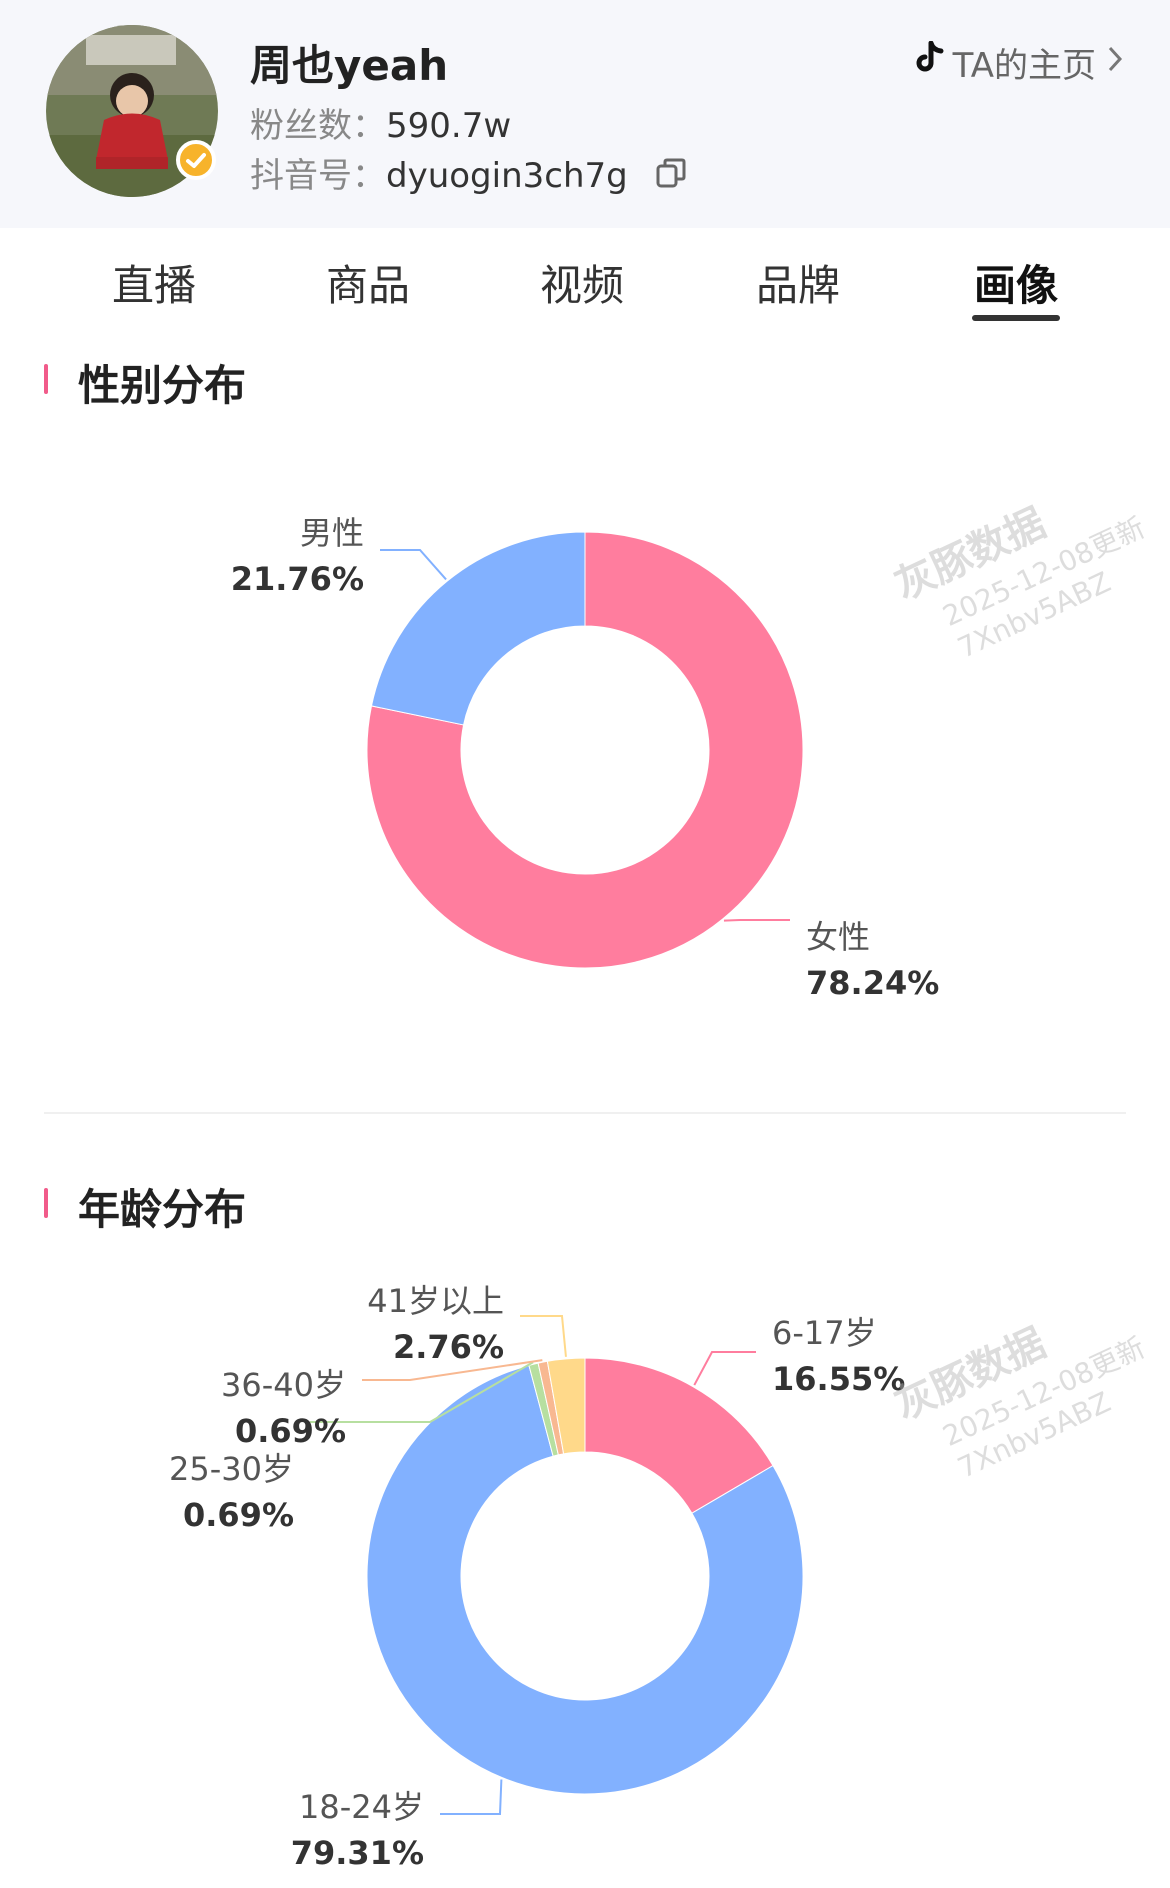  What do you see at coordinates (231, 1469) in the screenshot?
I see `slice-label-2: 25-30岁` at bounding box center [231, 1469].